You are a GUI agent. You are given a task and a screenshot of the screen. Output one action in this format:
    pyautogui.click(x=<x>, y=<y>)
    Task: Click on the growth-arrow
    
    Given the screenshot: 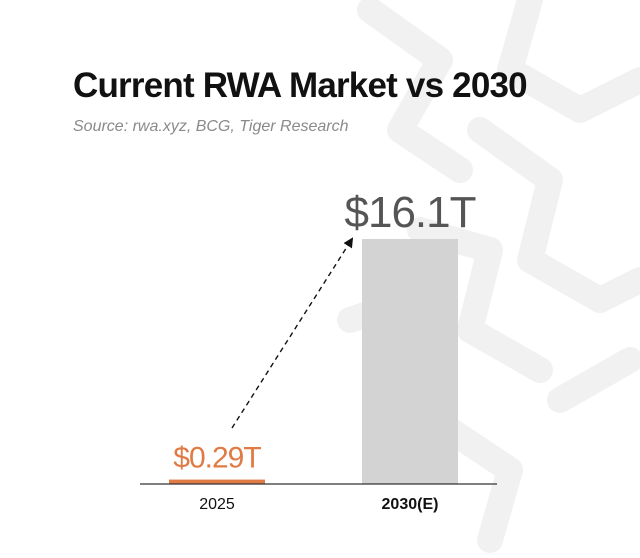 What is the action you would take?
    pyautogui.click(x=292, y=333)
    